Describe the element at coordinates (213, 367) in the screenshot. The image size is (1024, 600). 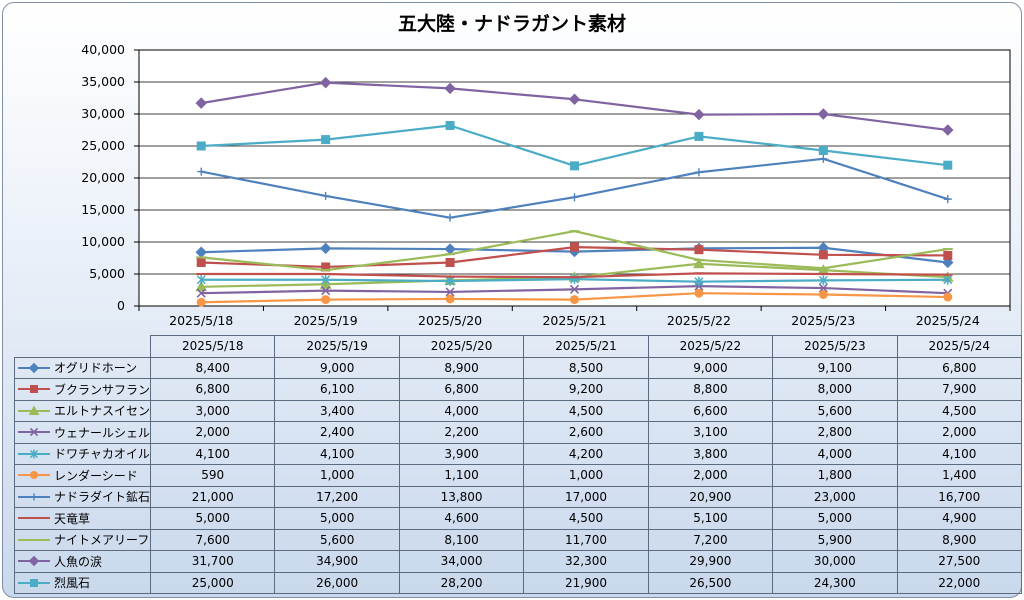
I see `table-cell: 8,400` at that location.